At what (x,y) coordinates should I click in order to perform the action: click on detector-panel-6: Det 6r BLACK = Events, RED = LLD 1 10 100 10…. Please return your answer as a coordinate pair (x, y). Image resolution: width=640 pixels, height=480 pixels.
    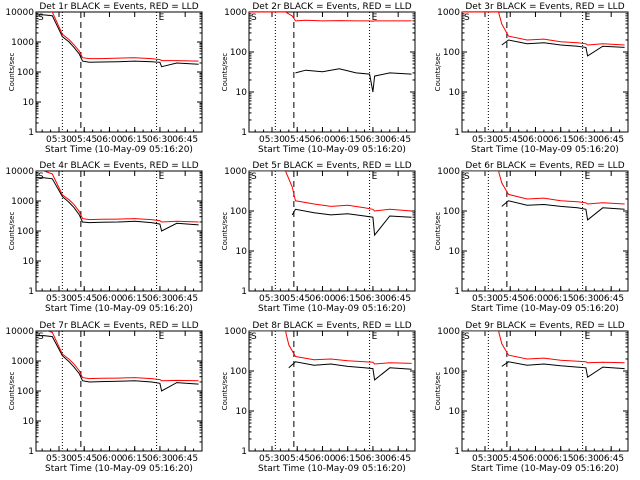
    Looking at the image, I should click on (531, 237).